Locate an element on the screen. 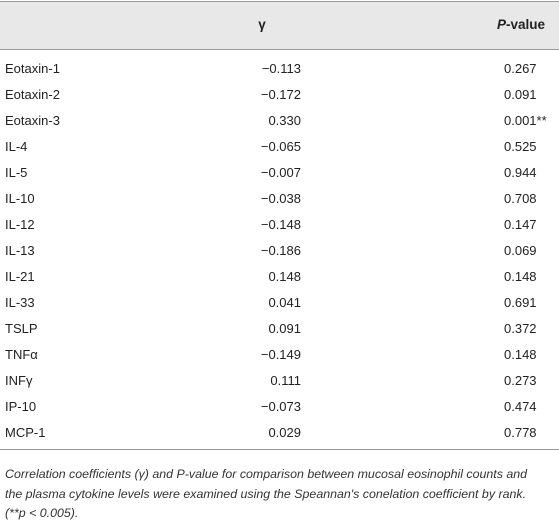 Image resolution: width=559 pixels, height=527 pixels. header-value: -value is located at coordinates (526, 24).